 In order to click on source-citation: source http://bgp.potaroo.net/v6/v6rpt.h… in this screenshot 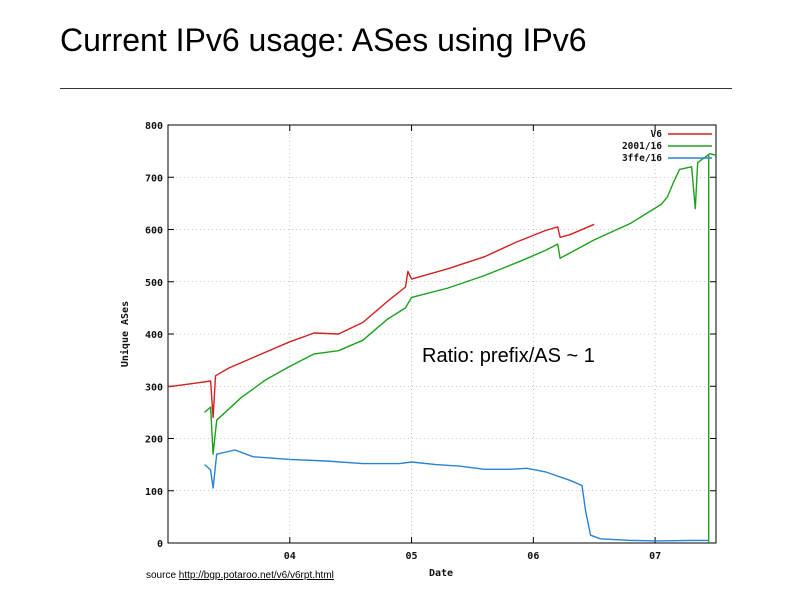, I will do `click(240, 575)`.